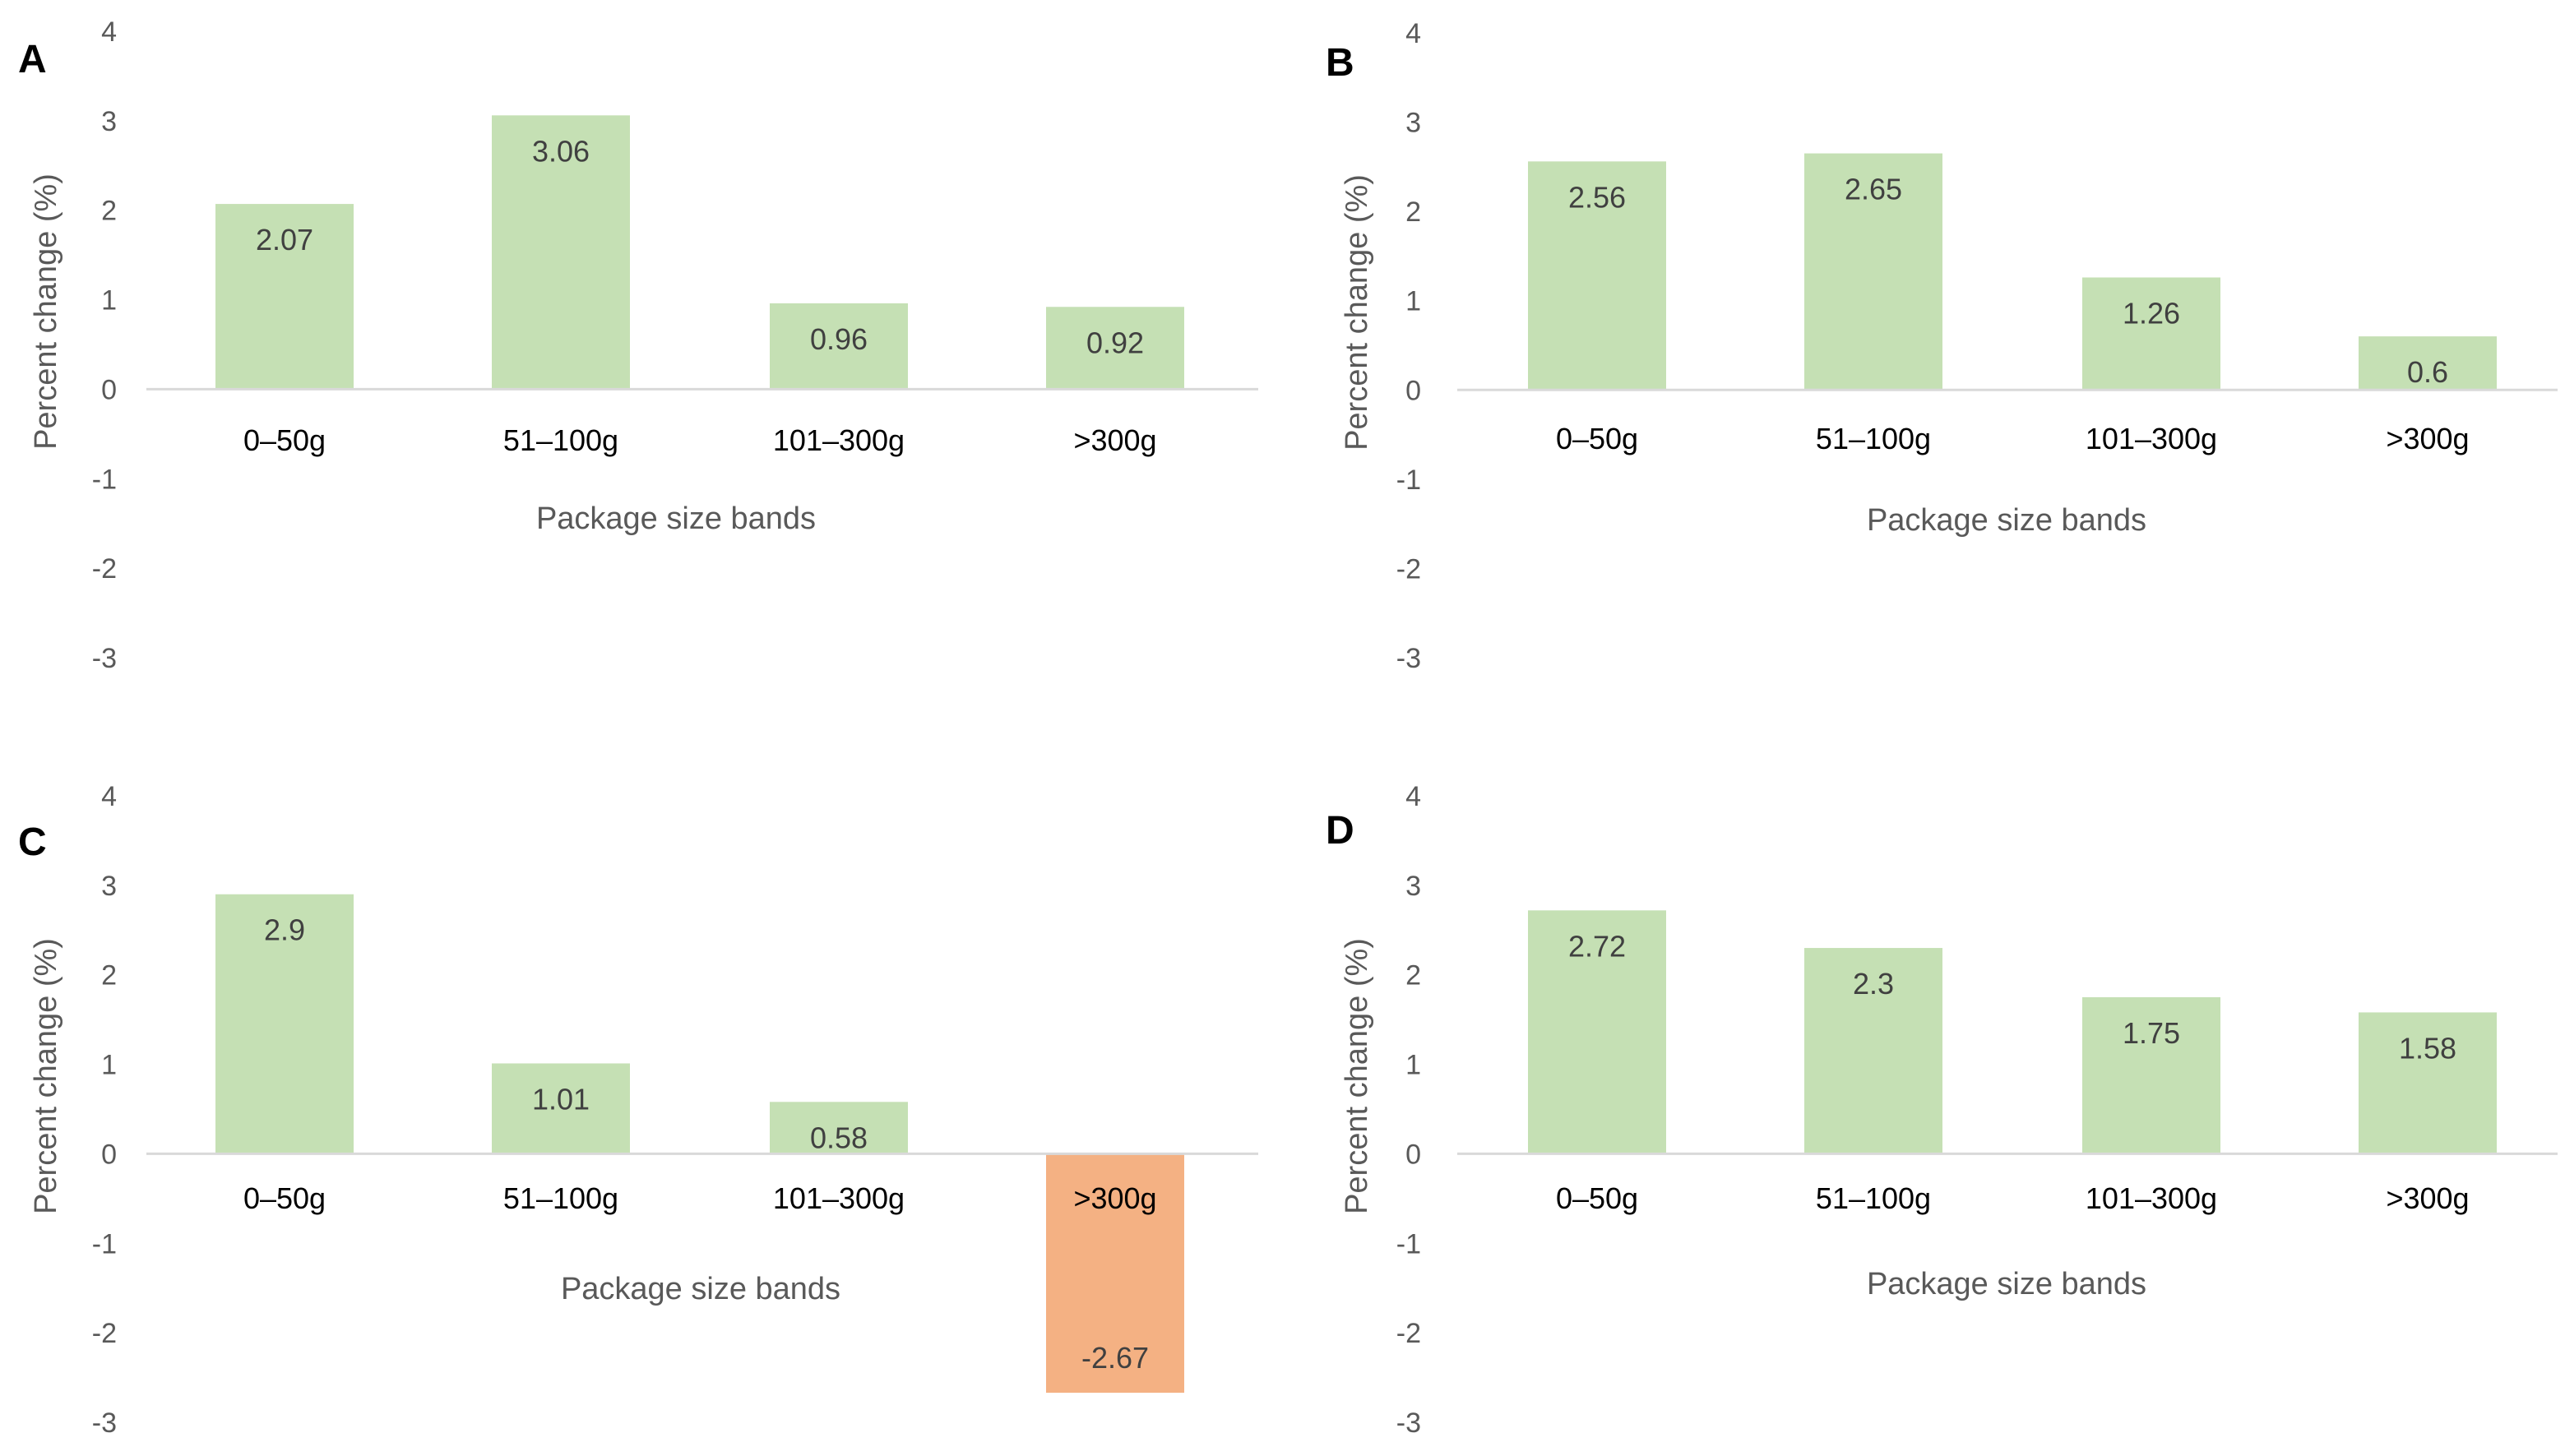  I want to click on data-label: 2.72, so click(1597, 946).